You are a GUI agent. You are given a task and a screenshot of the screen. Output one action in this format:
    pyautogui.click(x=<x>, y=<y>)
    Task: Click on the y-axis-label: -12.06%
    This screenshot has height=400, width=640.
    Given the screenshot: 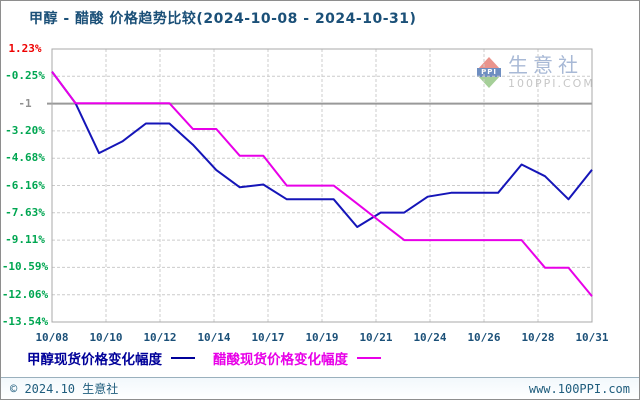 What is the action you would take?
    pyautogui.click(x=25, y=294)
    